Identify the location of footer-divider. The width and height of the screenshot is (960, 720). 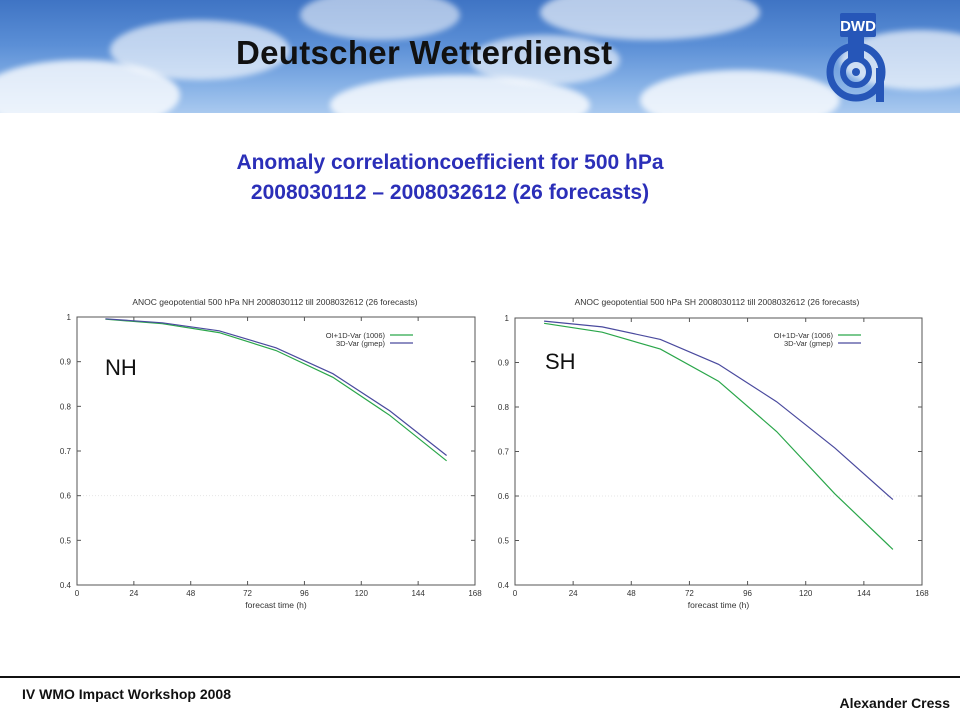
(480, 677).